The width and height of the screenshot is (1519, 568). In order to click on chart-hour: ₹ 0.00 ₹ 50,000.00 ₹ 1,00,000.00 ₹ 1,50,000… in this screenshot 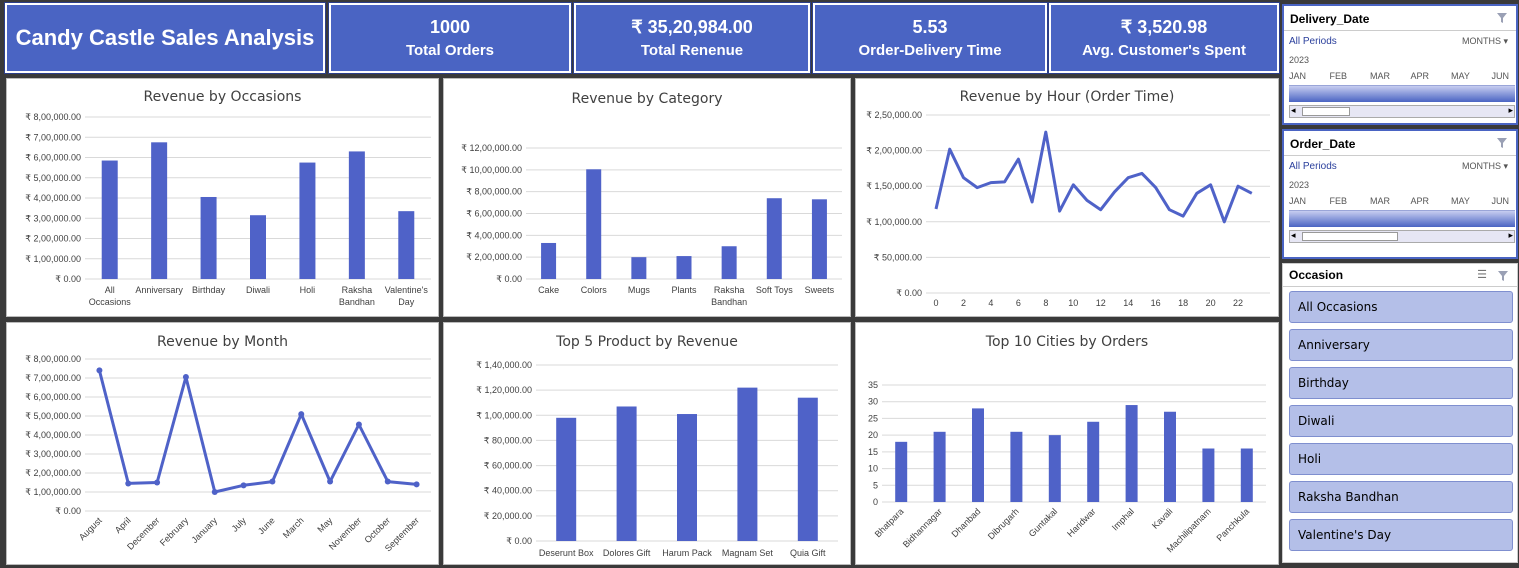, I will do `click(1068, 209)`.